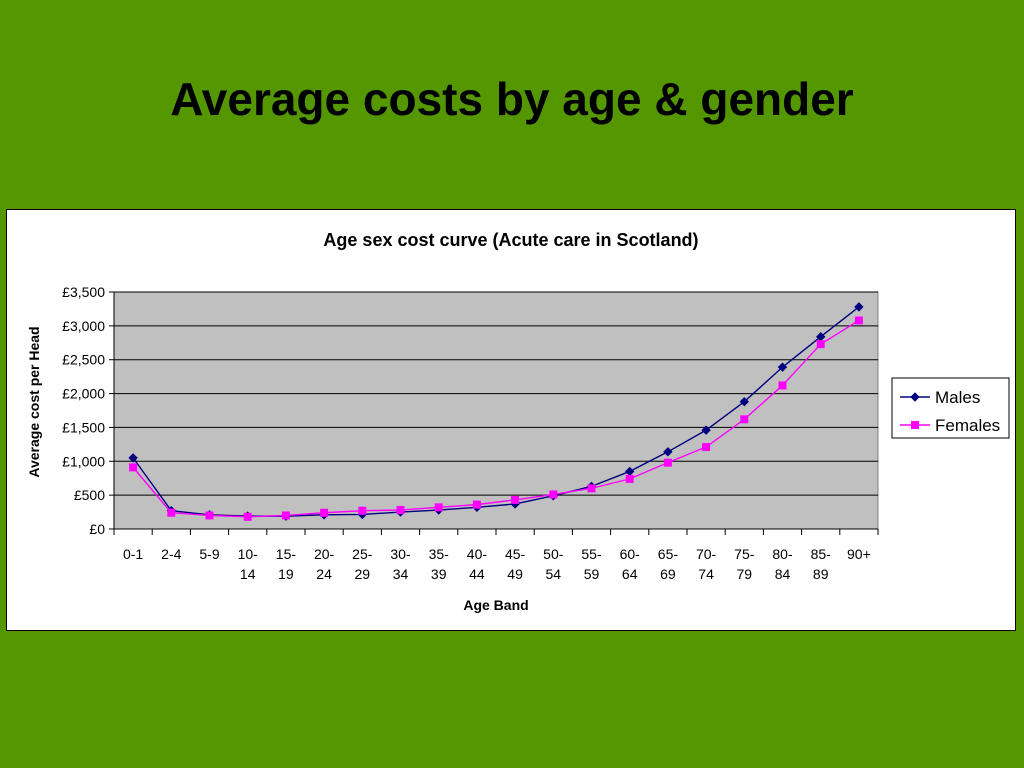  What do you see at coordinates (706, 574) in the screenshot?
I see `x-tick-label: 74` at bounding box center [706, 574].